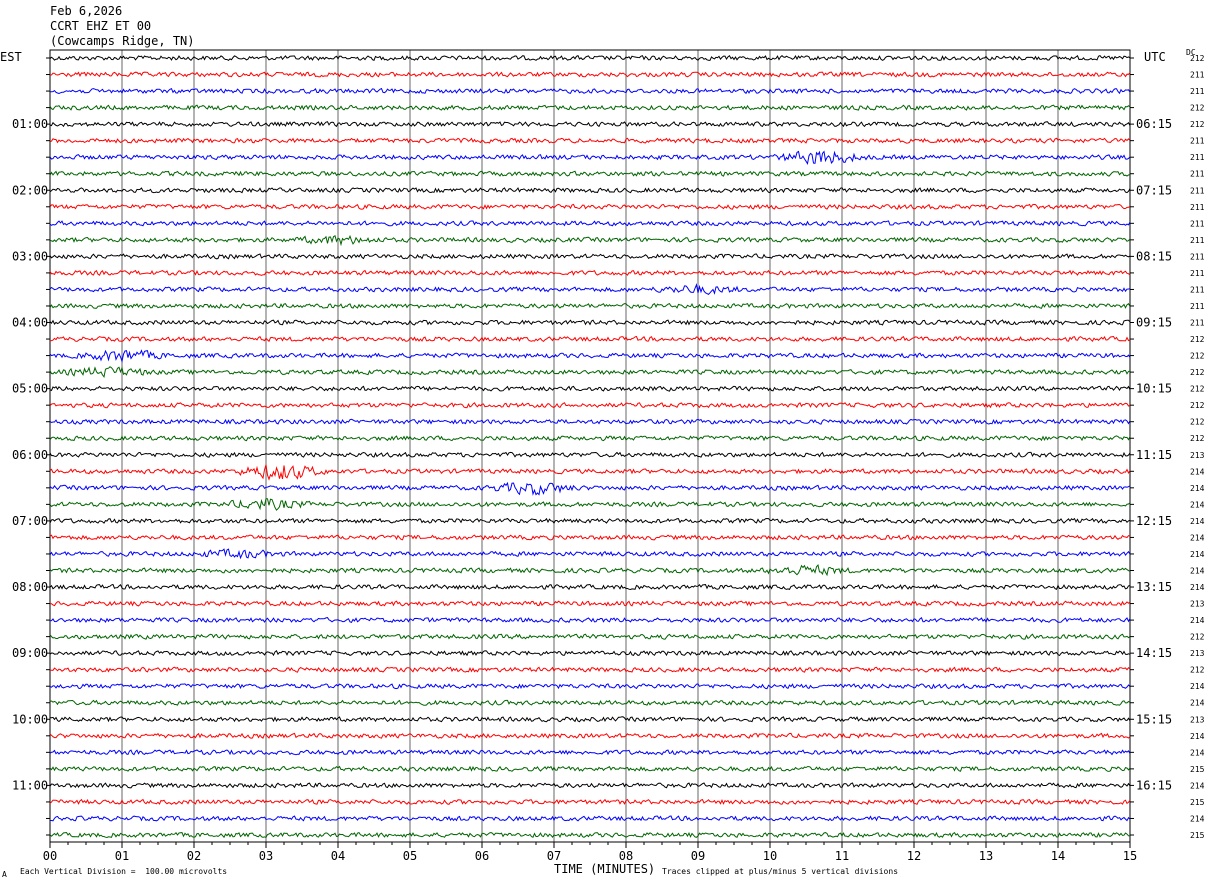 This screenshot has width=1210, height=886. I want to click on utc-hour-label: 10:15, so click(1154, 389).